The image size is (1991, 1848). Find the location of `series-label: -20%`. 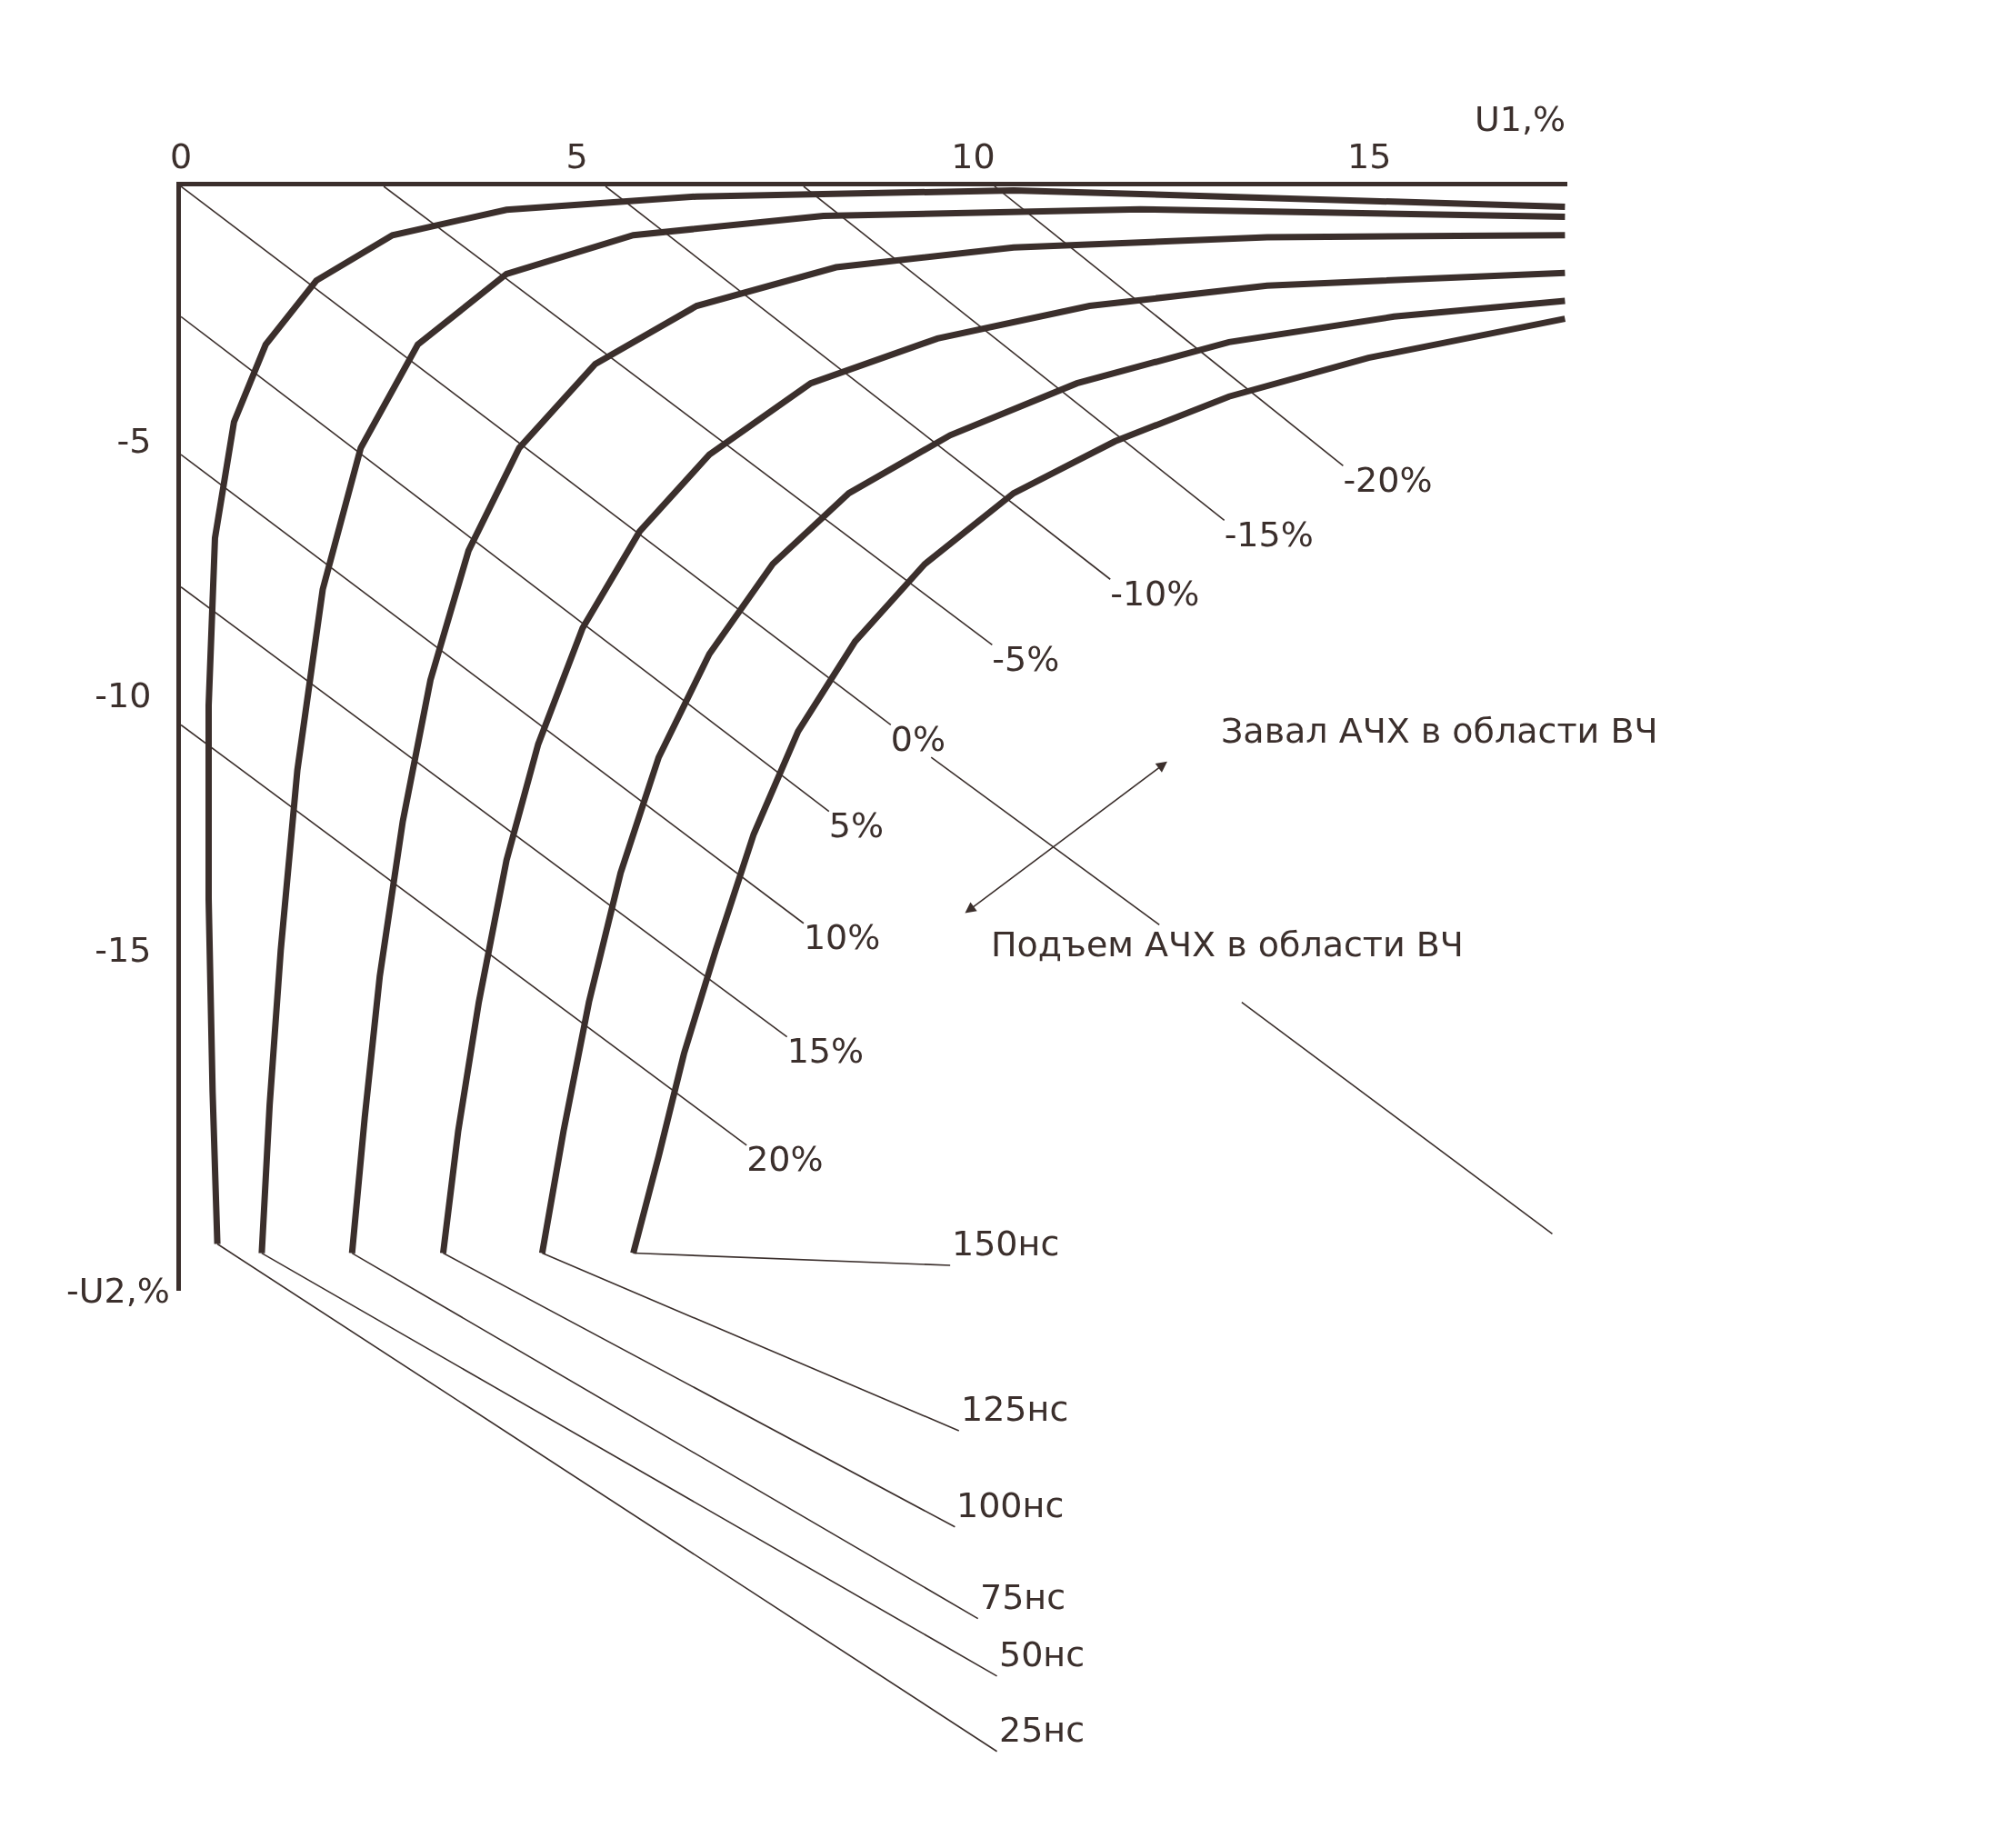

series-label: -20% is located at coordinates (1388, 479).